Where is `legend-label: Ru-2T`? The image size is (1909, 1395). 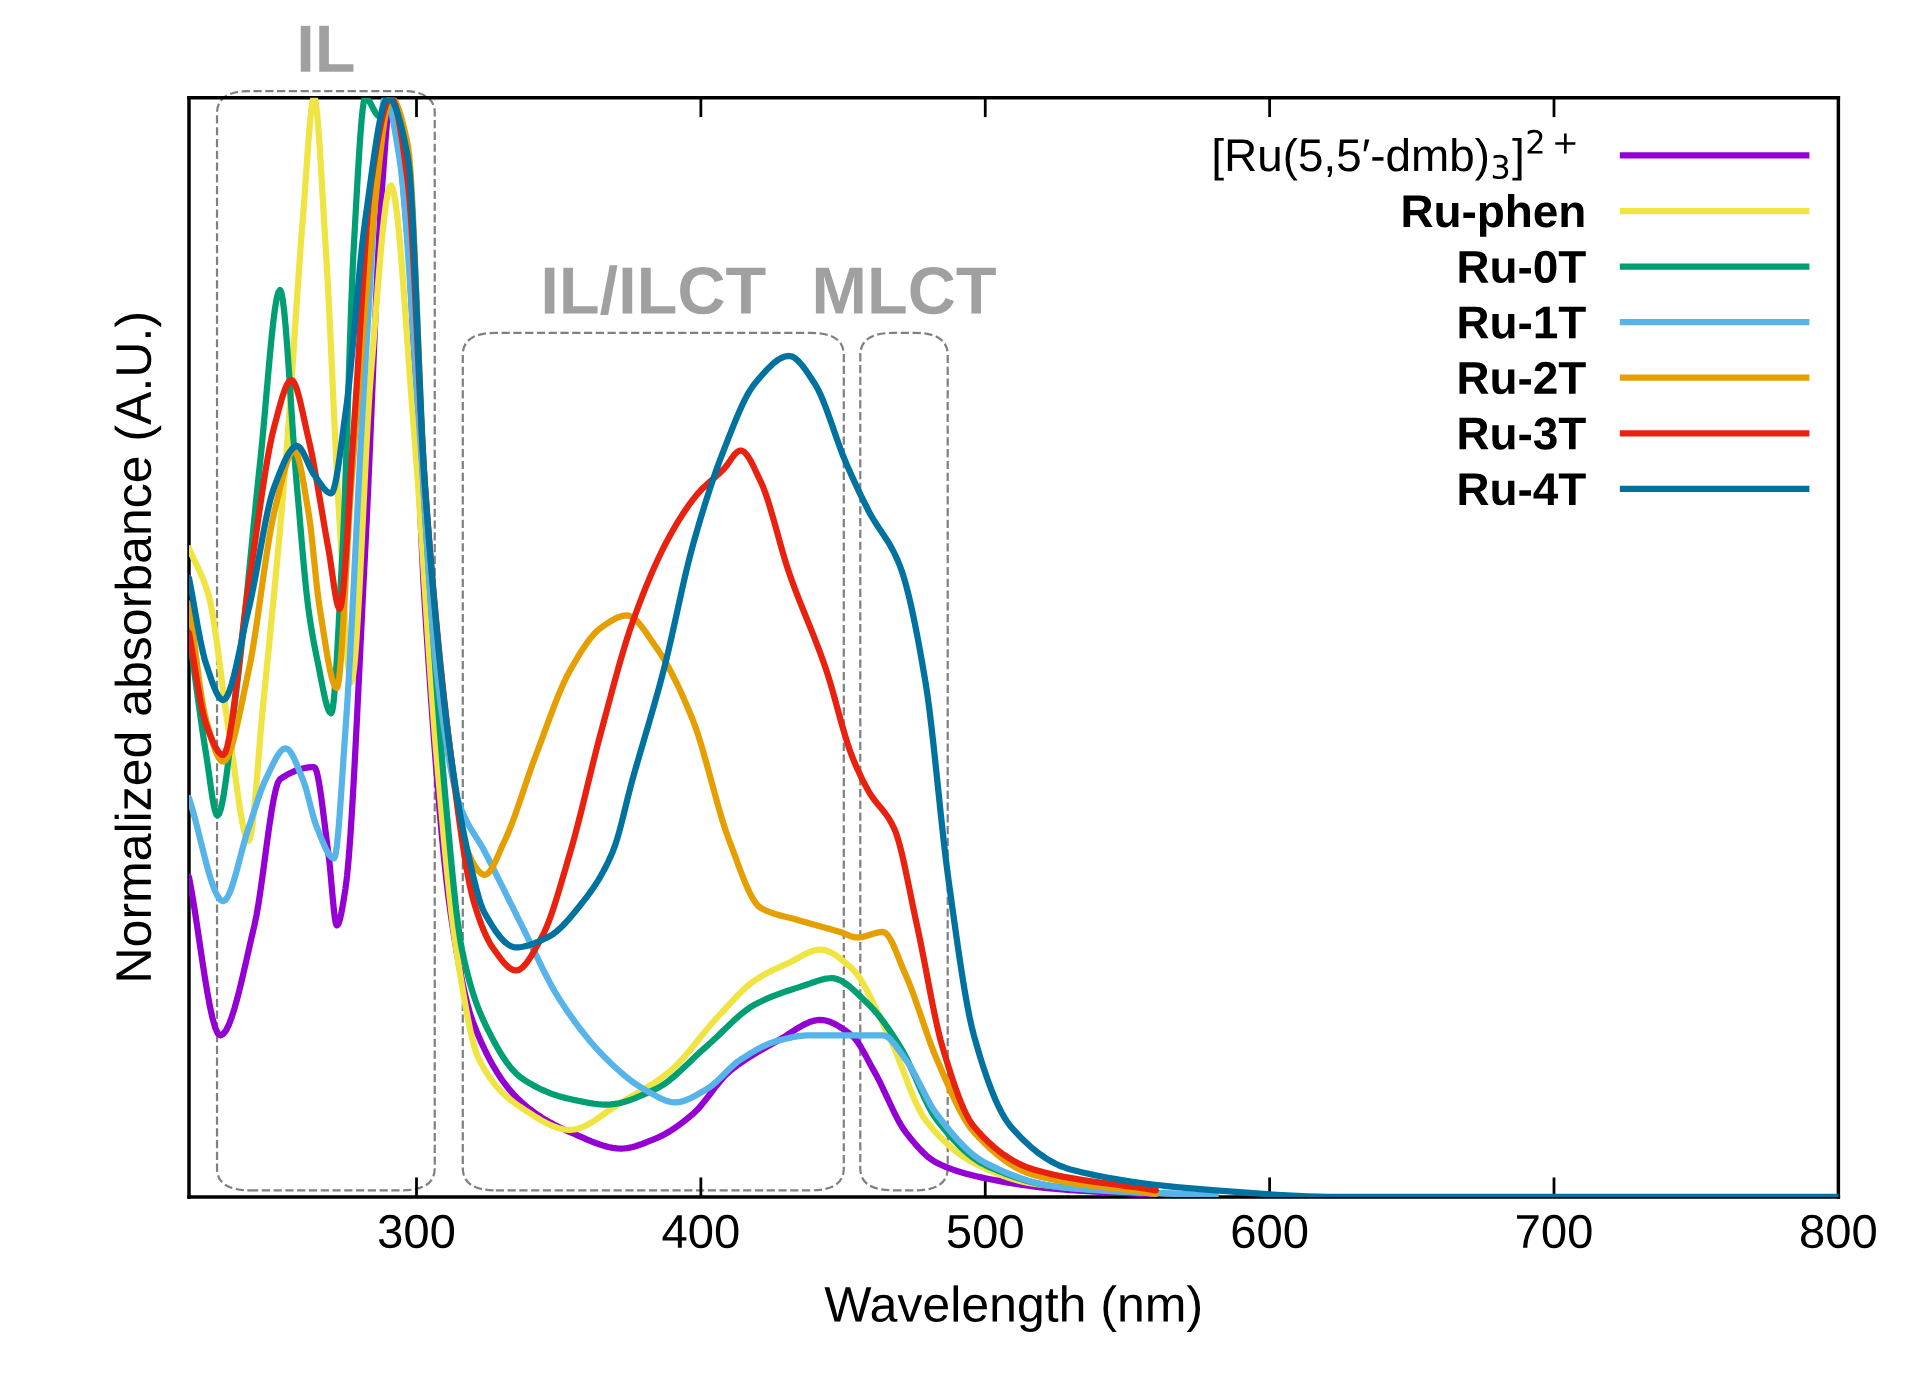
legend-label: Ru-2T is located at coordinates (1522, 378).